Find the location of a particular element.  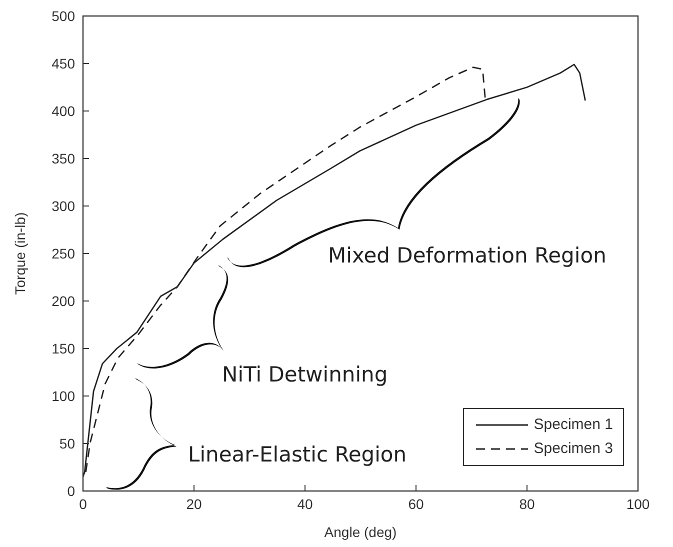

x-tick-label: 80 is located at coordinates (527, 504).